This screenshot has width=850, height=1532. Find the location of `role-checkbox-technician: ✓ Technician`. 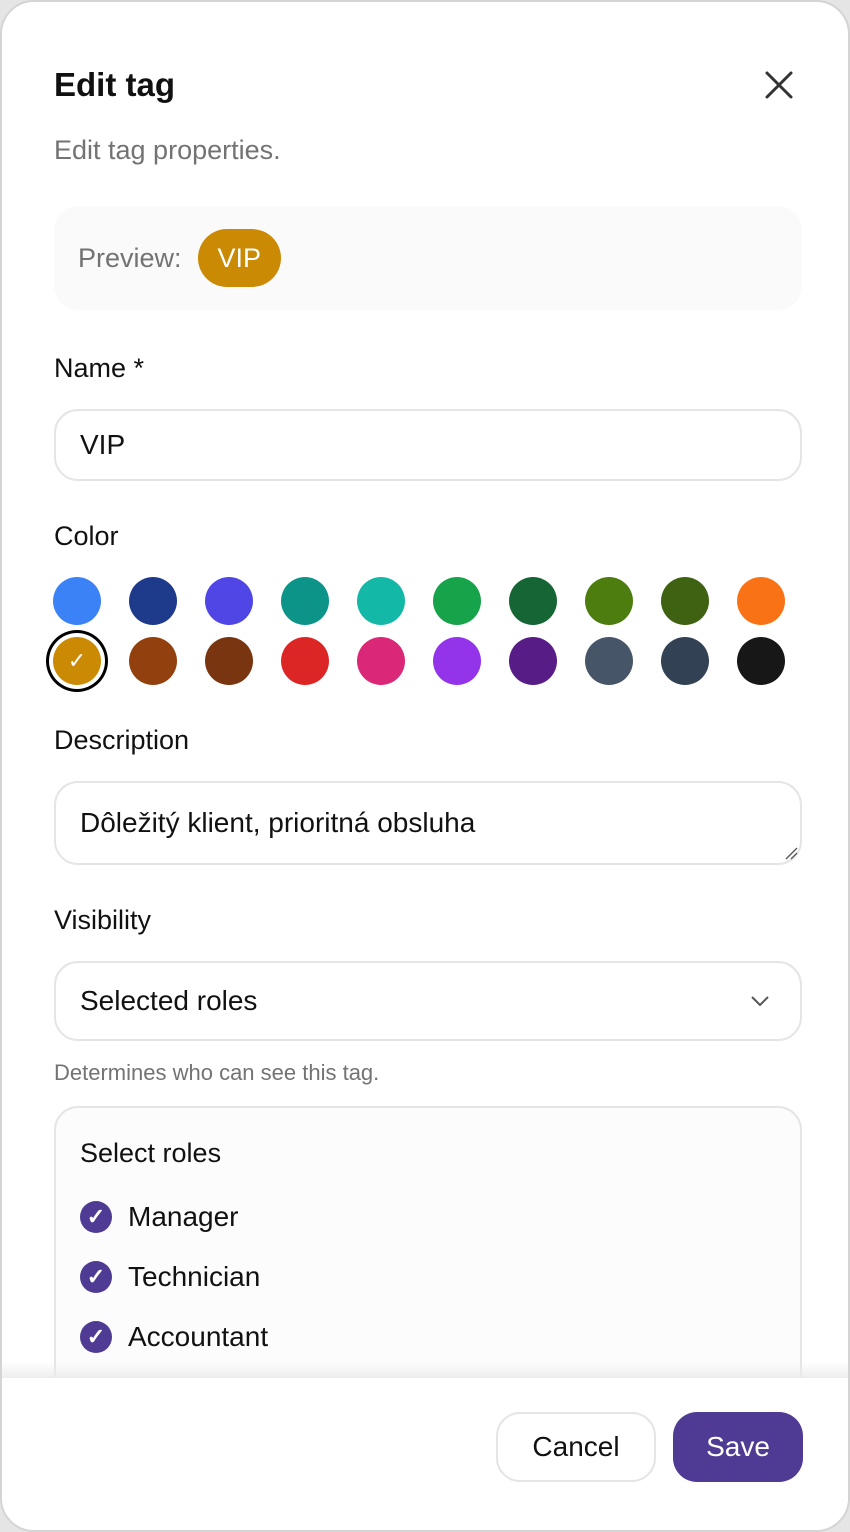

role-checkbox-technician: ✓ Technician is located at coordinates (428, 1277).